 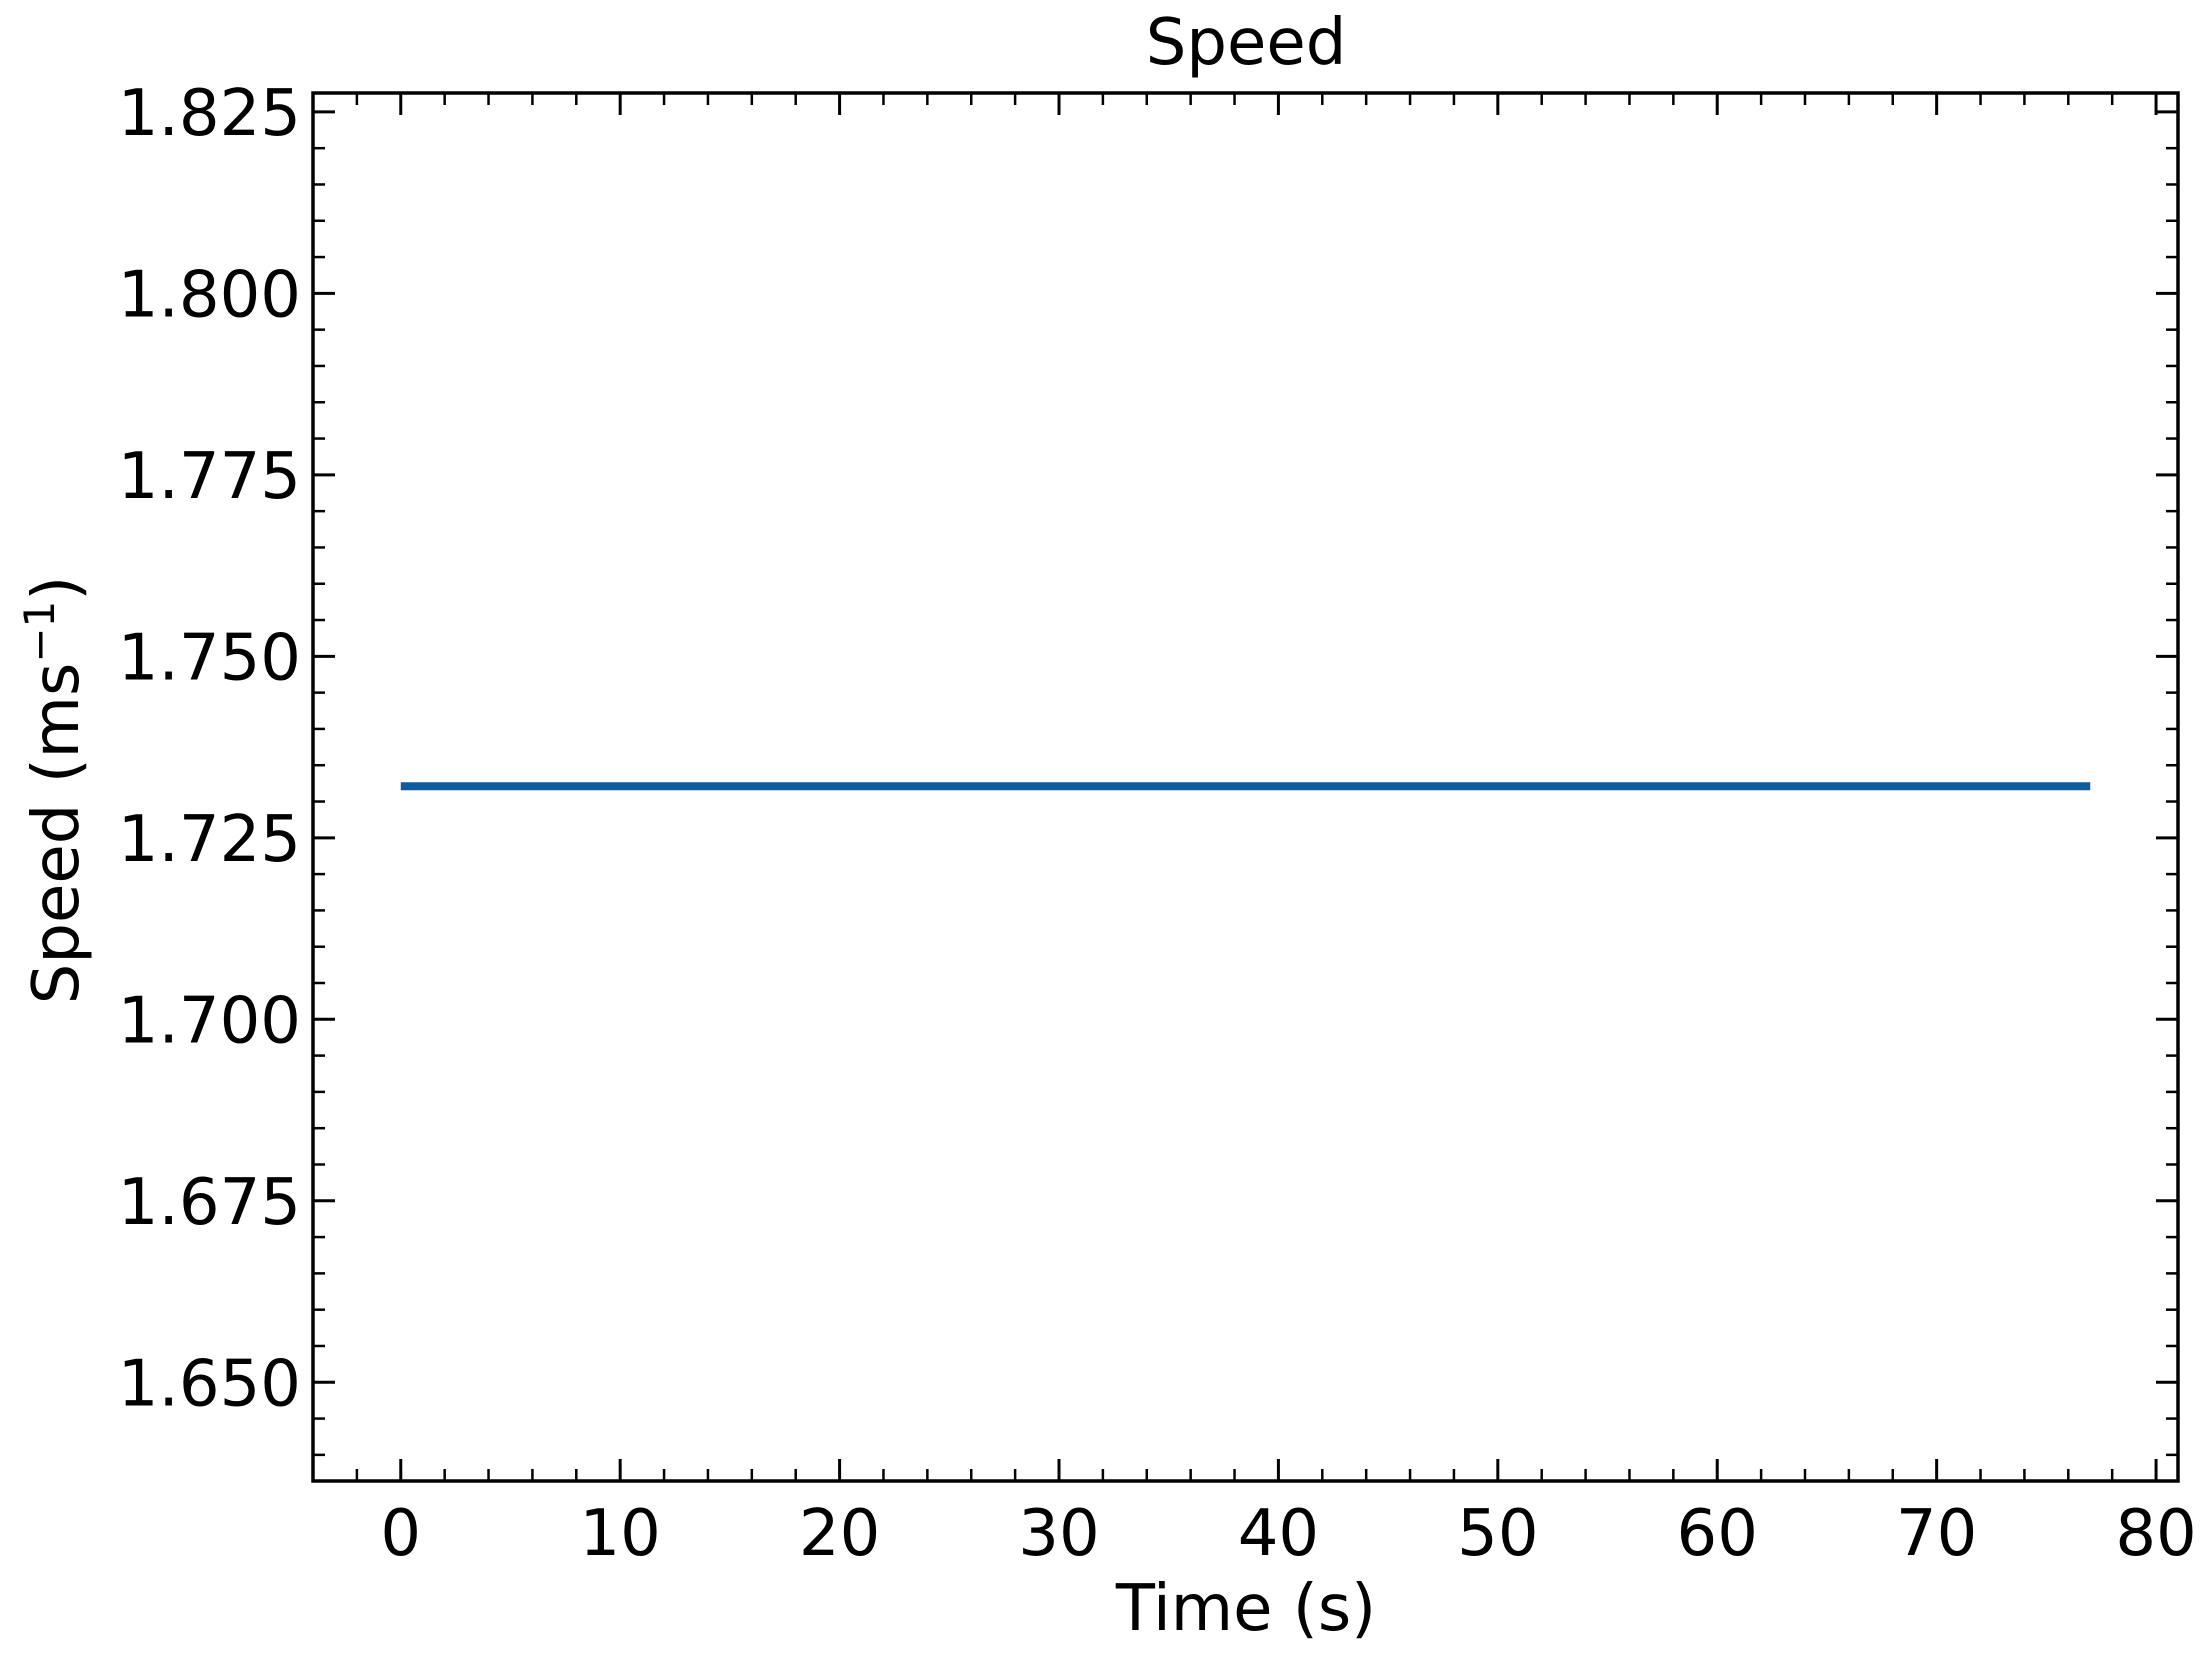 I want to click on x-tick-label: 20, so click(x=839, y=1534).